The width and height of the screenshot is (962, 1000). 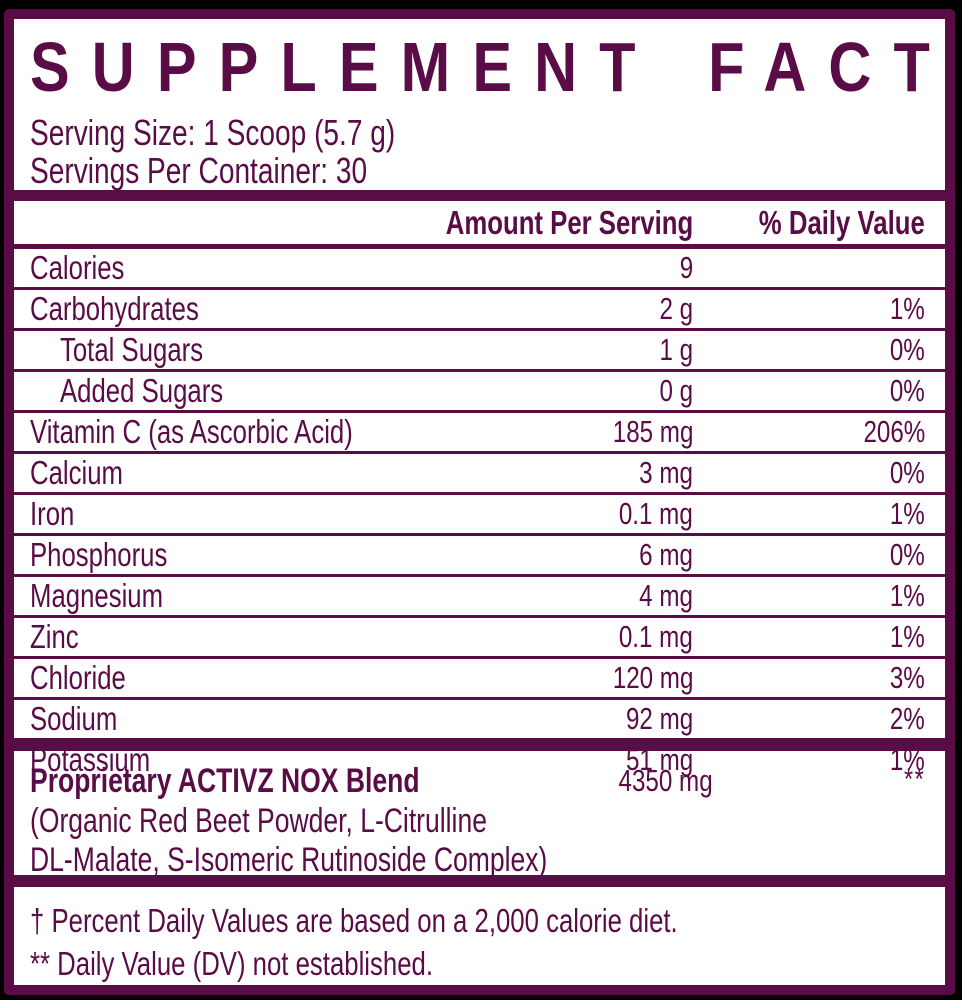 What do you see at coordinates (666, 595) in the screenshot?
I see `row-amount: 4 mg` at bounding box center [666, 595].